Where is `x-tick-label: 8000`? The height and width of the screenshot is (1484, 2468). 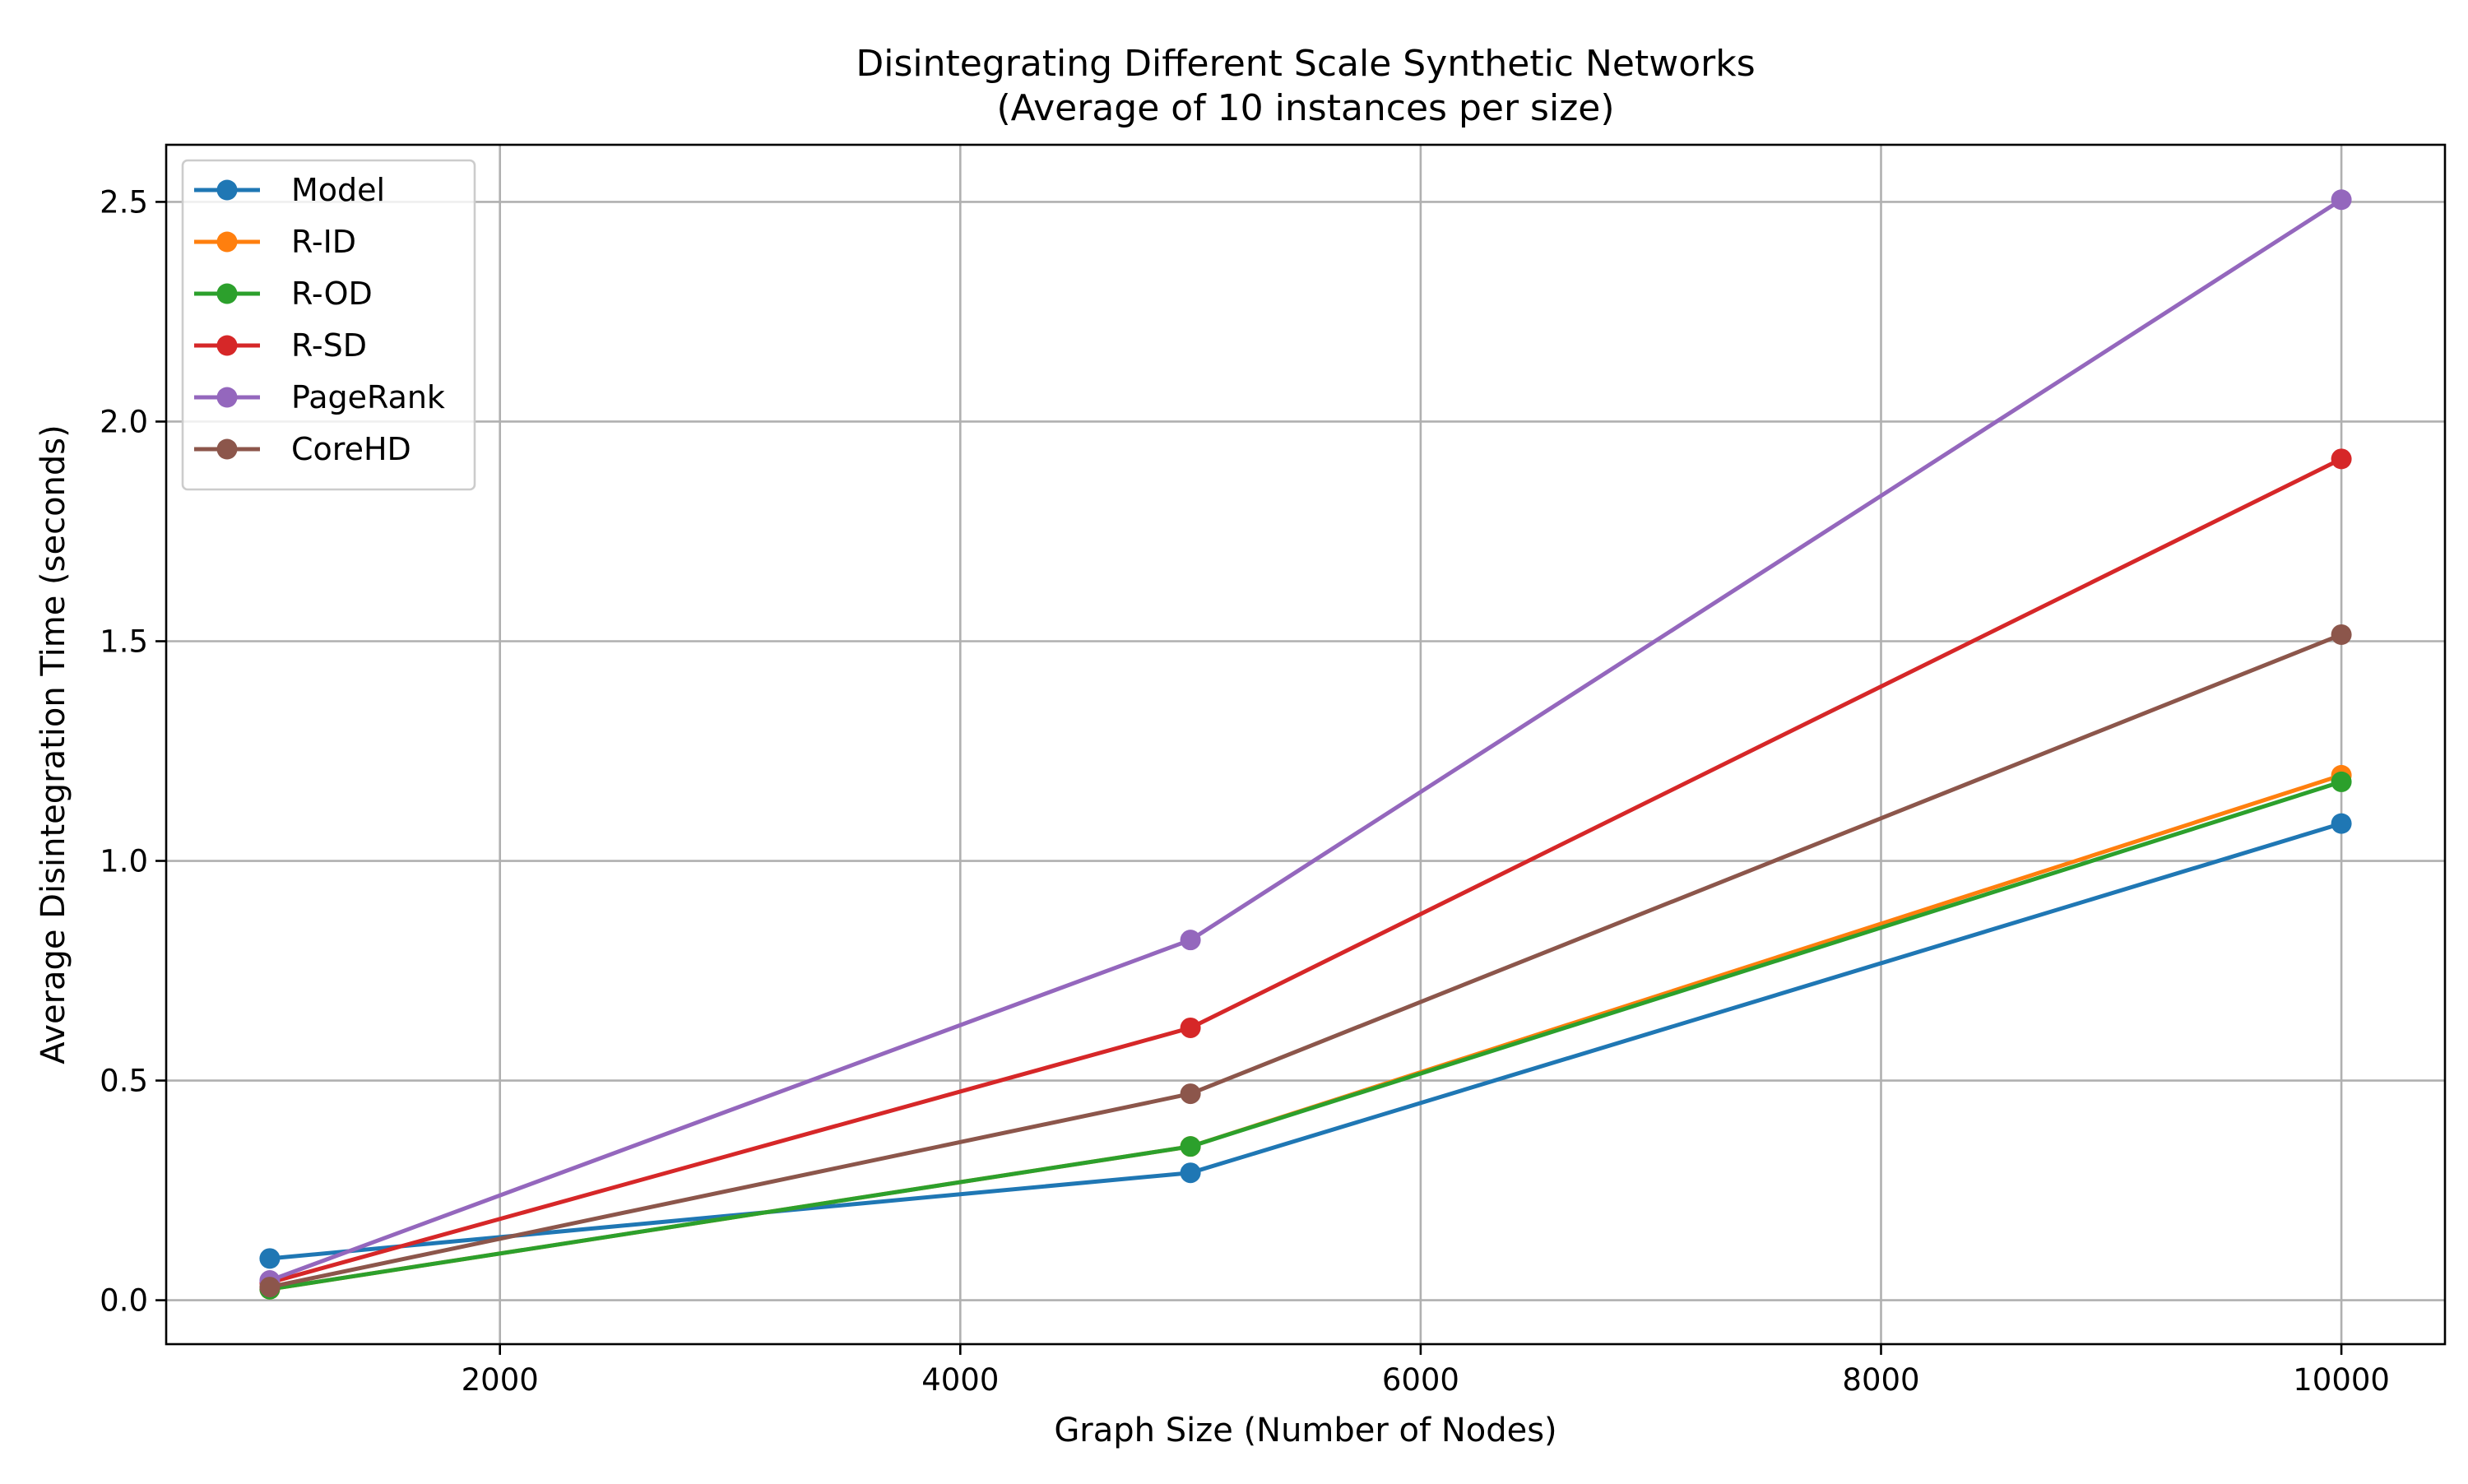 x-tick-label: 8000 is located at coordinates (1880, 1380).